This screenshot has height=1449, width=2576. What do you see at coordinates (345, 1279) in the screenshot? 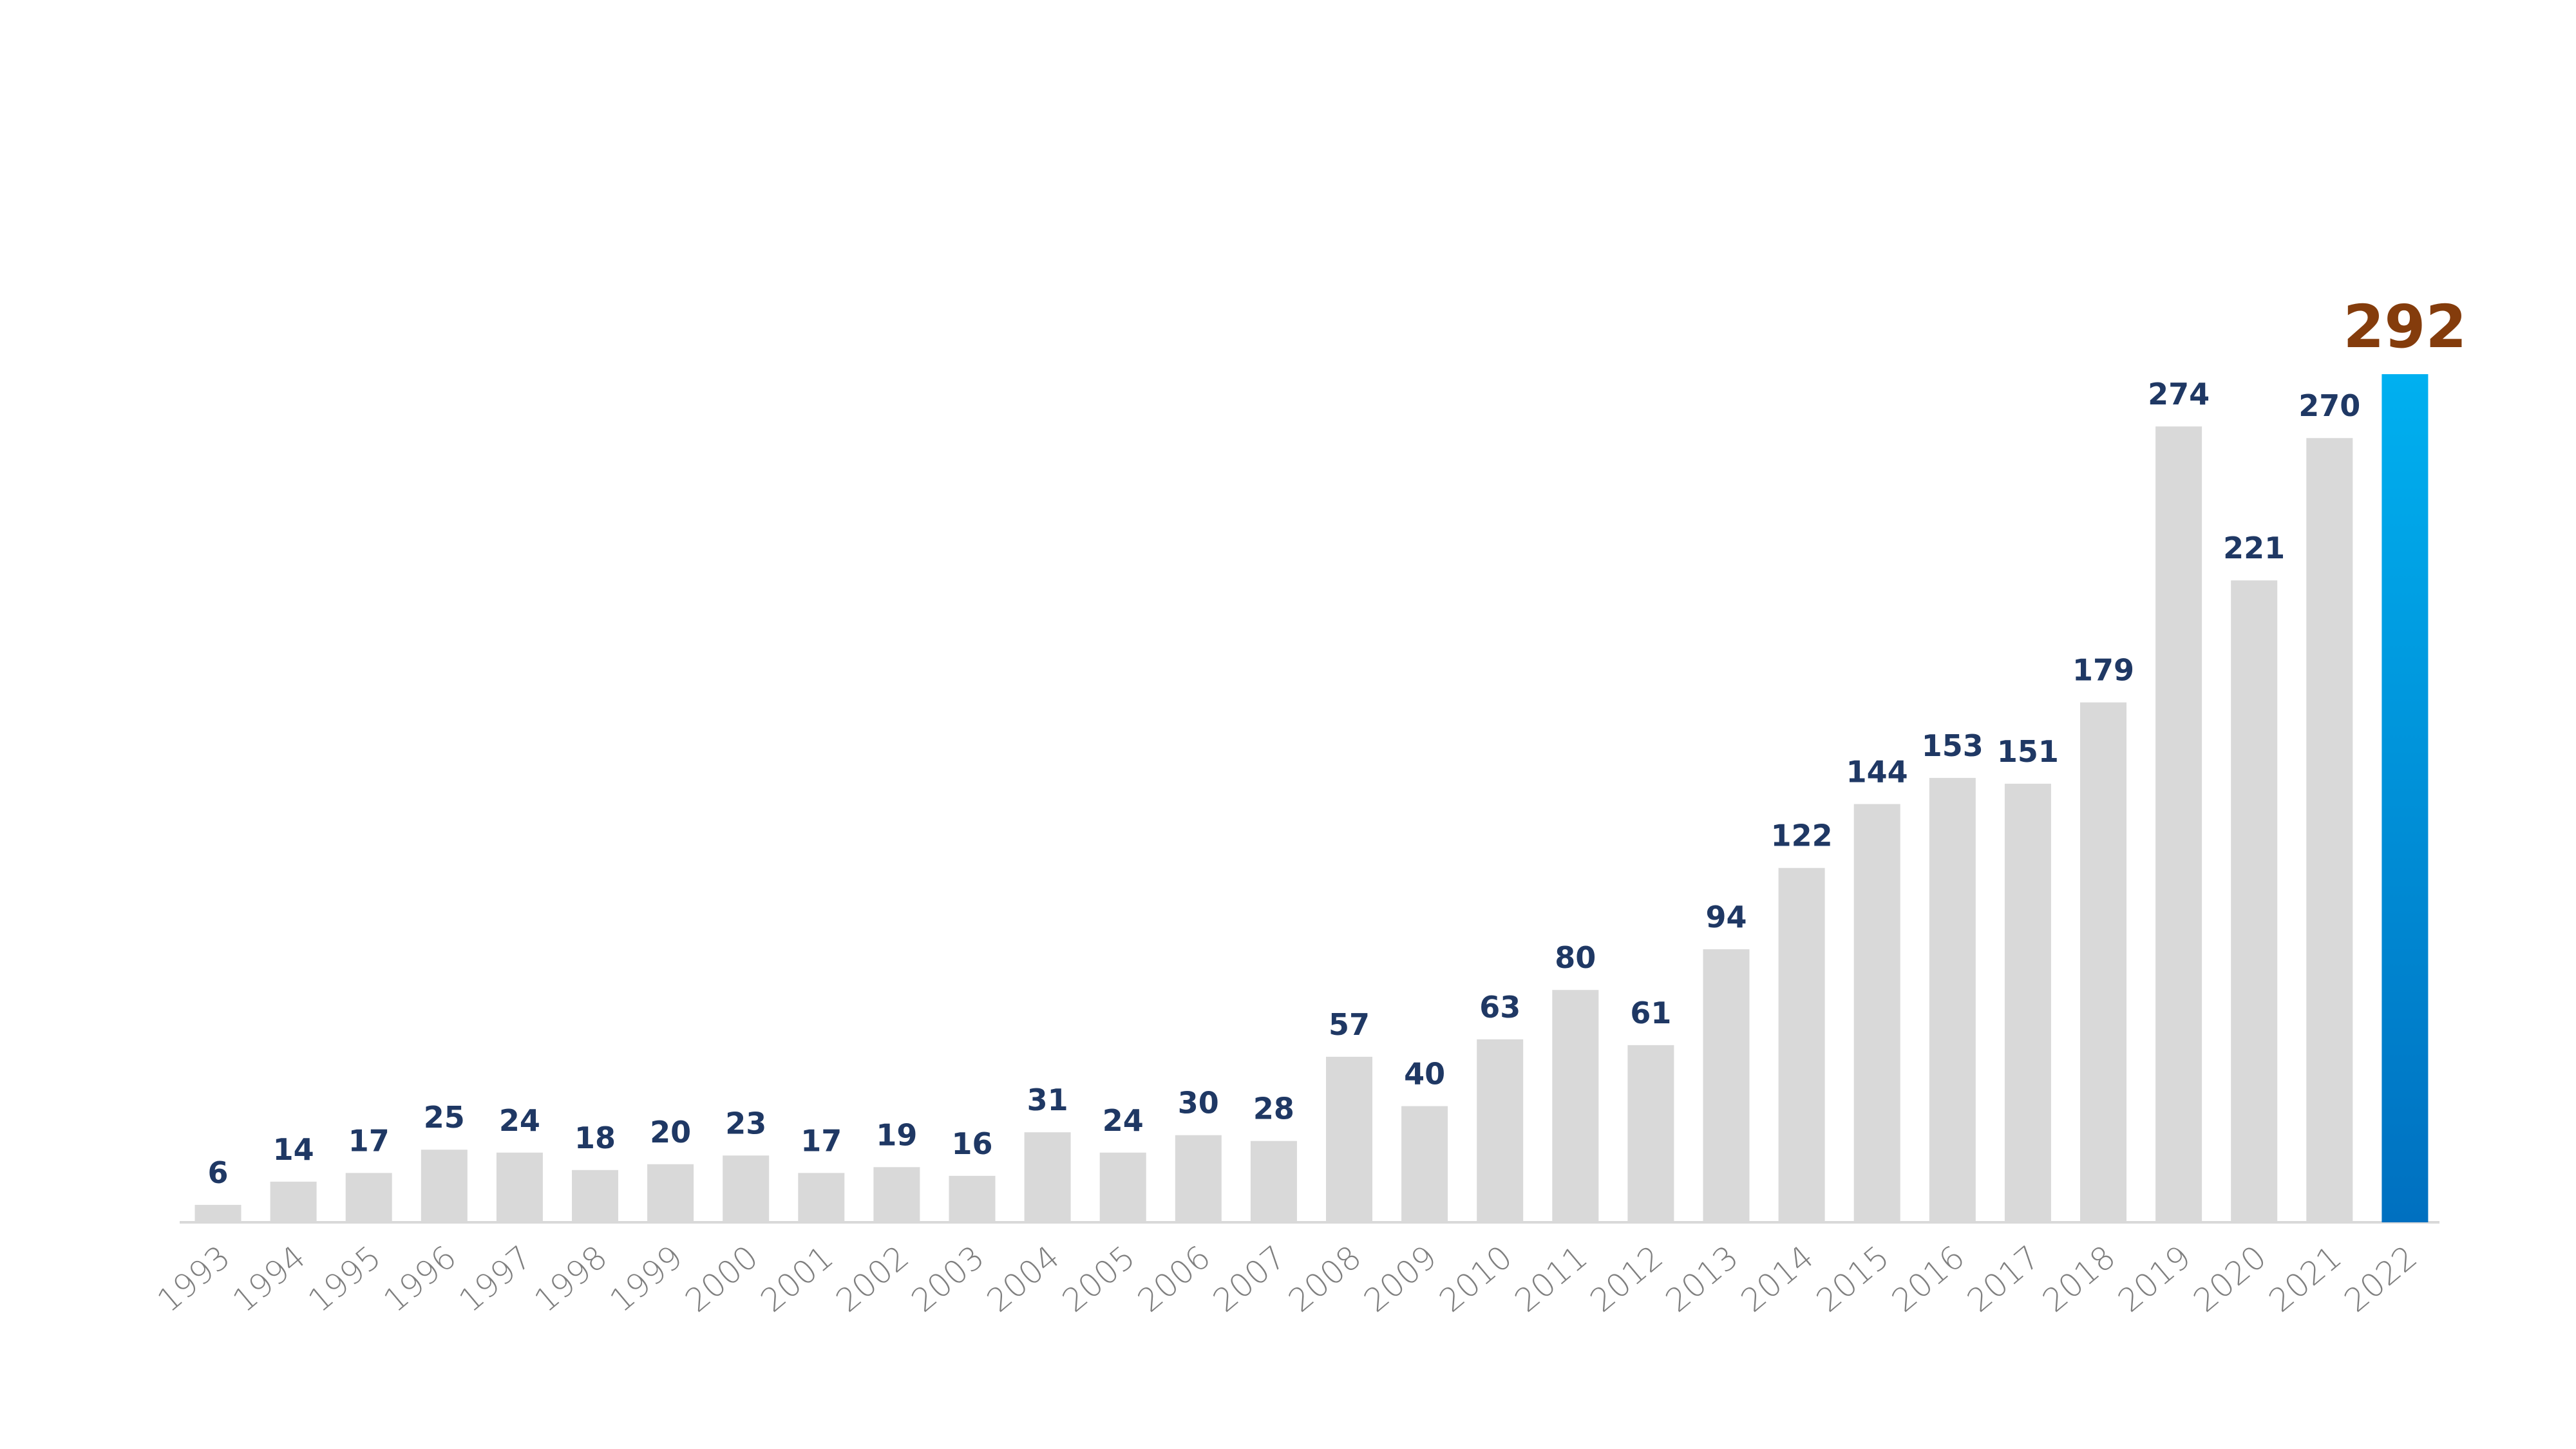
I see `x-tick-label: 1995` at bounding box center [345, 1279].